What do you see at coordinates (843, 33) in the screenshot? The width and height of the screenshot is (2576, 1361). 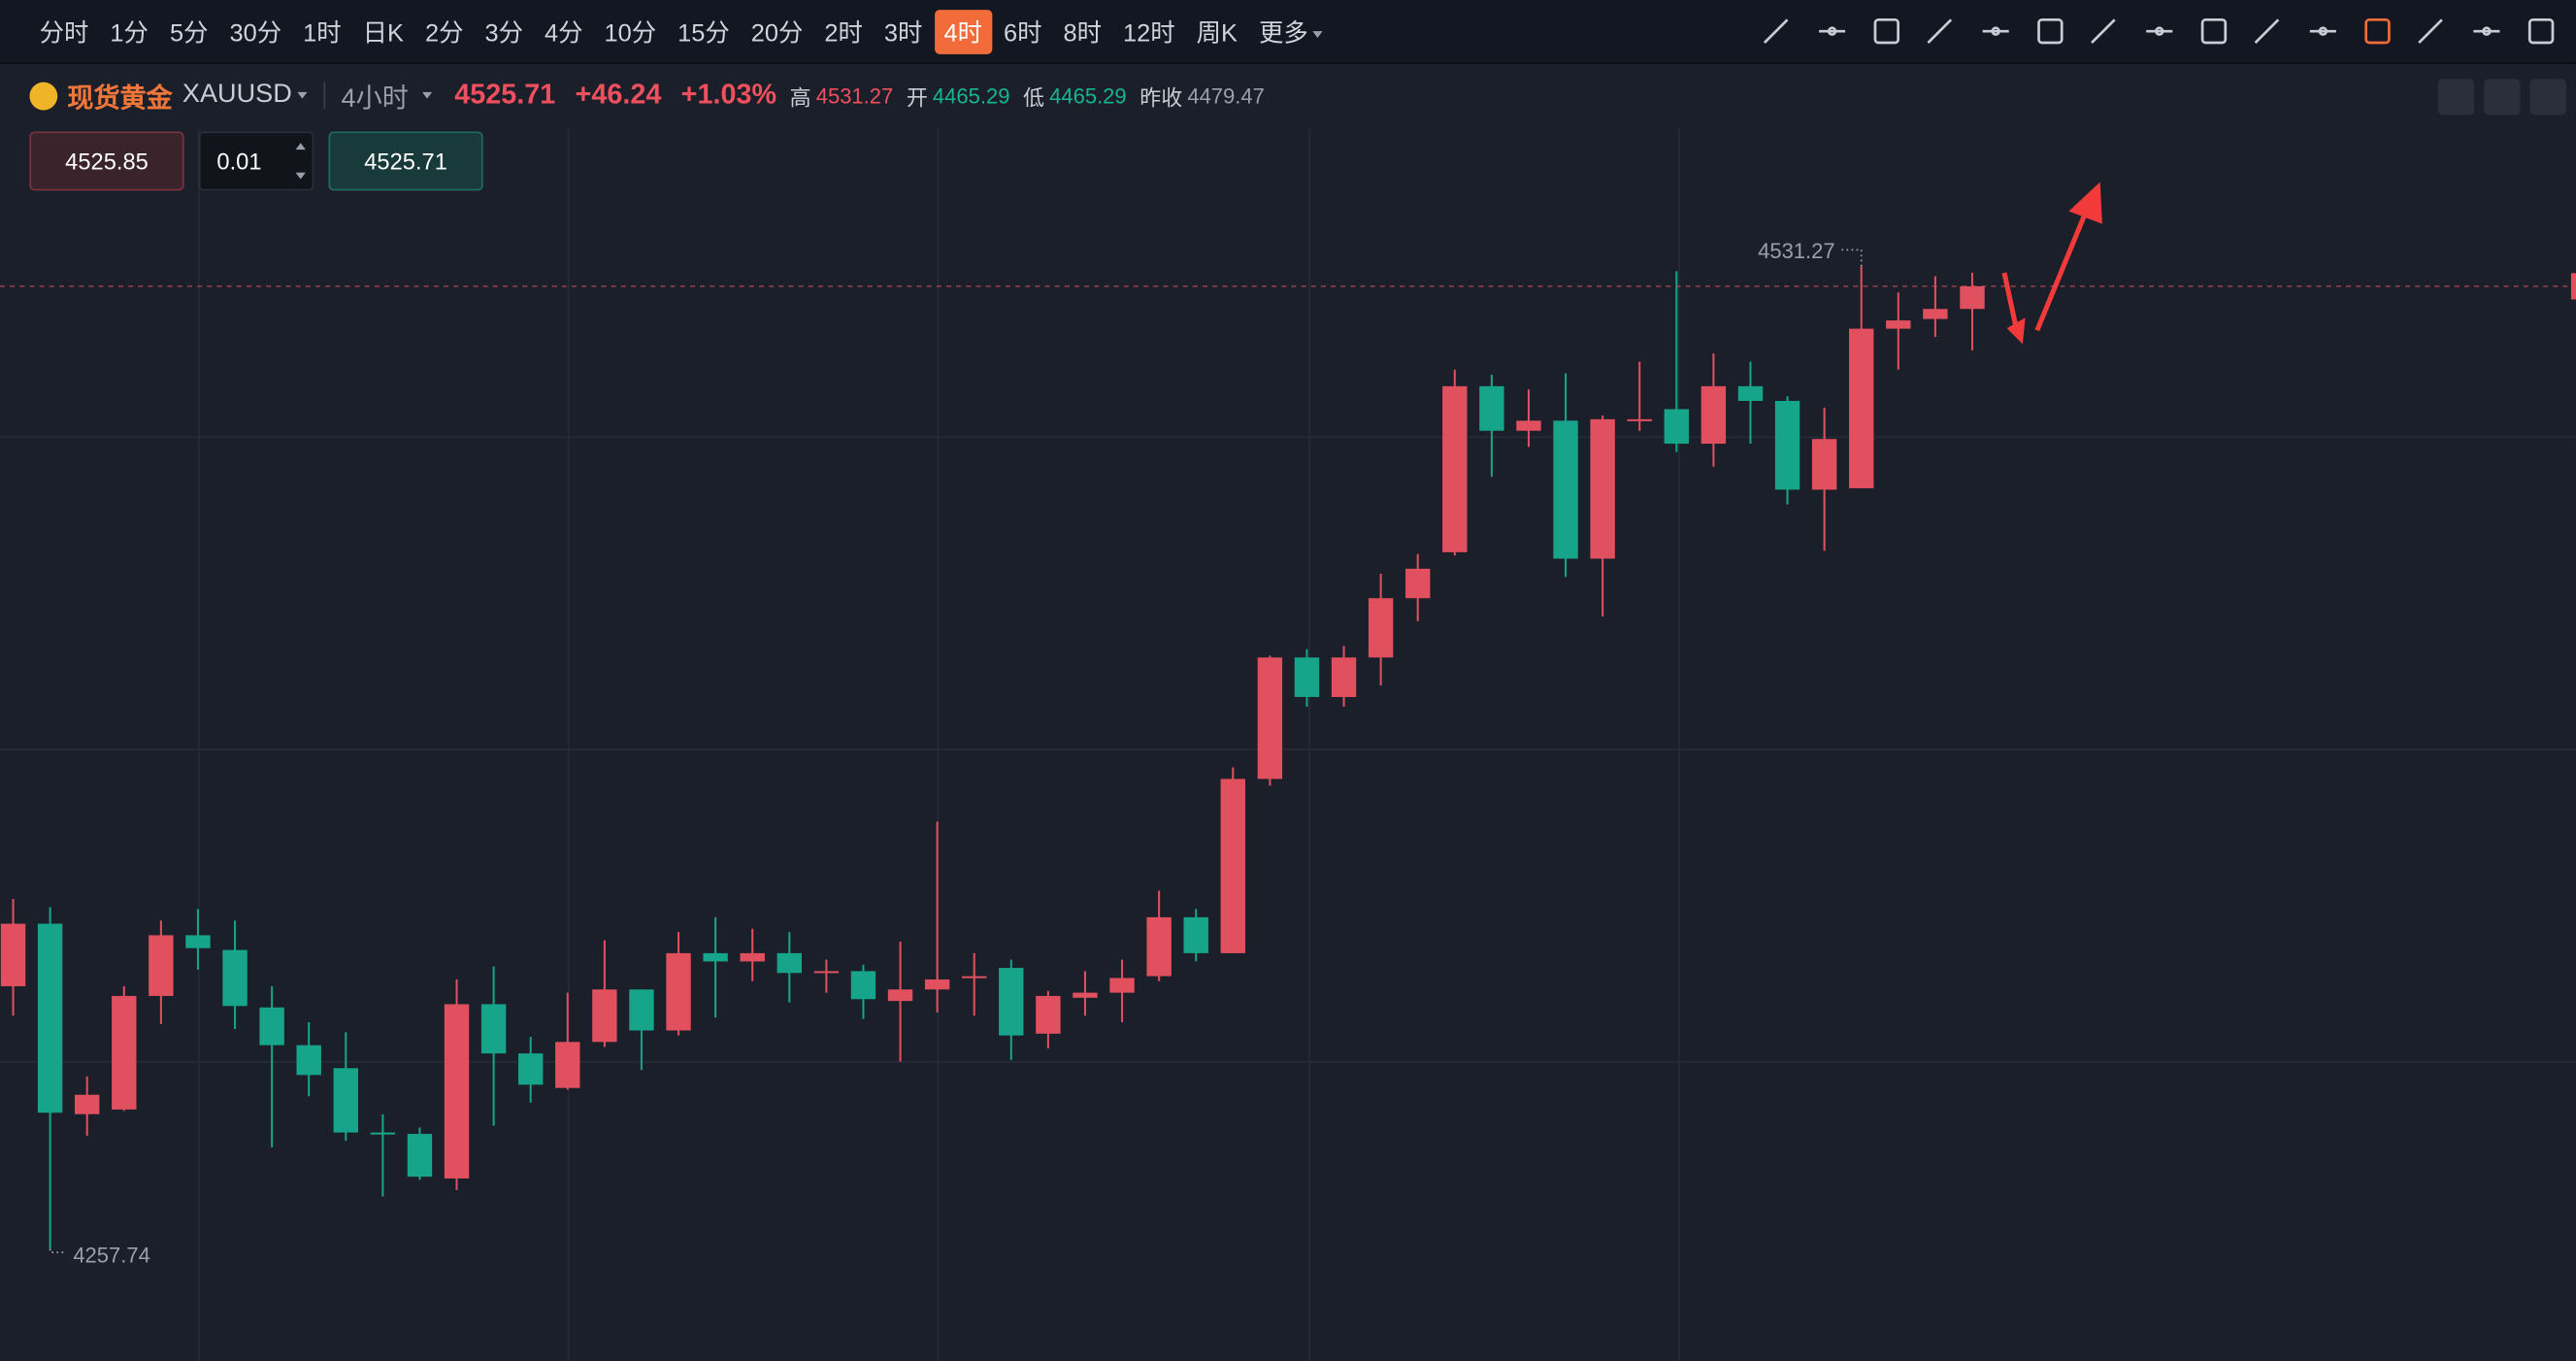 I see `timeframe: 2时` at bounding box center [843, 33].